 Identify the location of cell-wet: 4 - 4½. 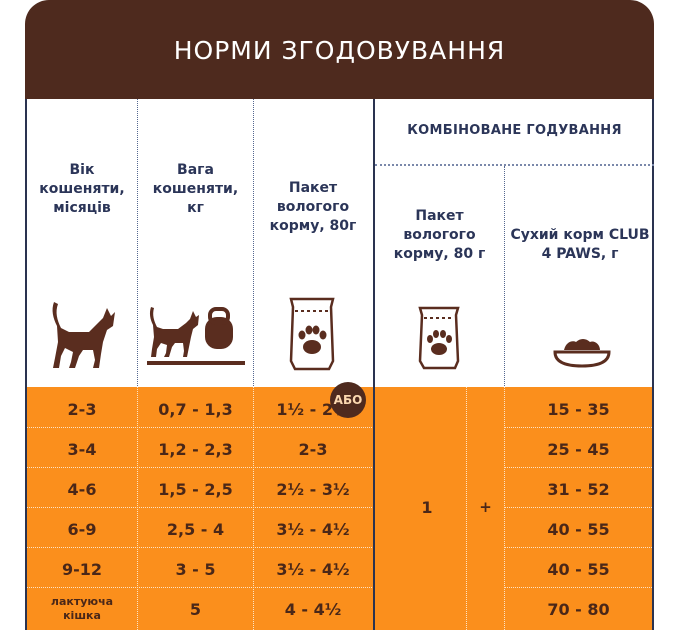
(313, 609).